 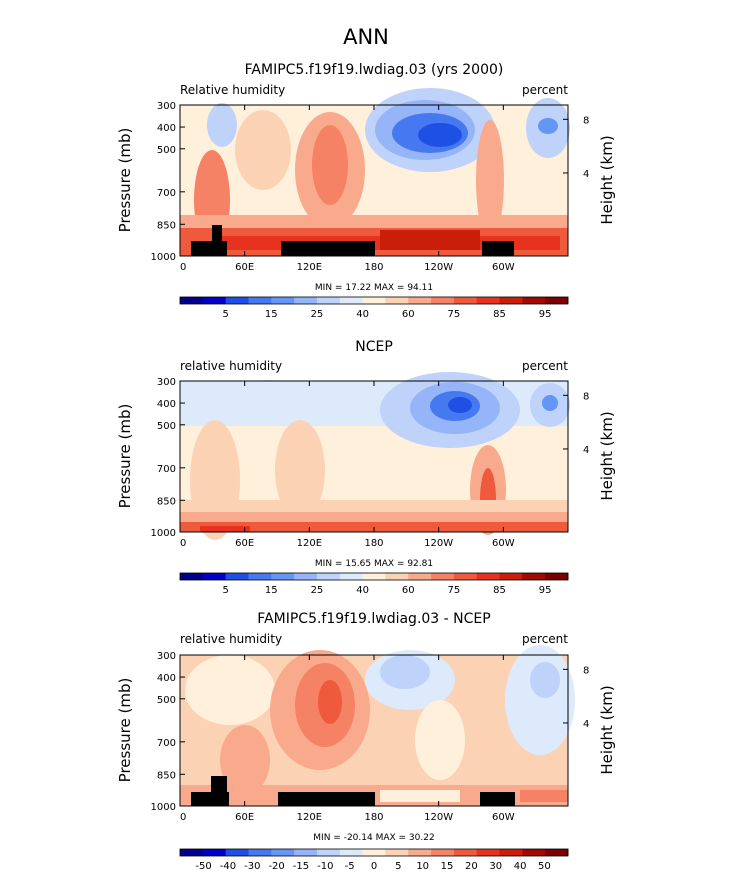 I want to click on page-title: ANN, so click(x=366, y=37).